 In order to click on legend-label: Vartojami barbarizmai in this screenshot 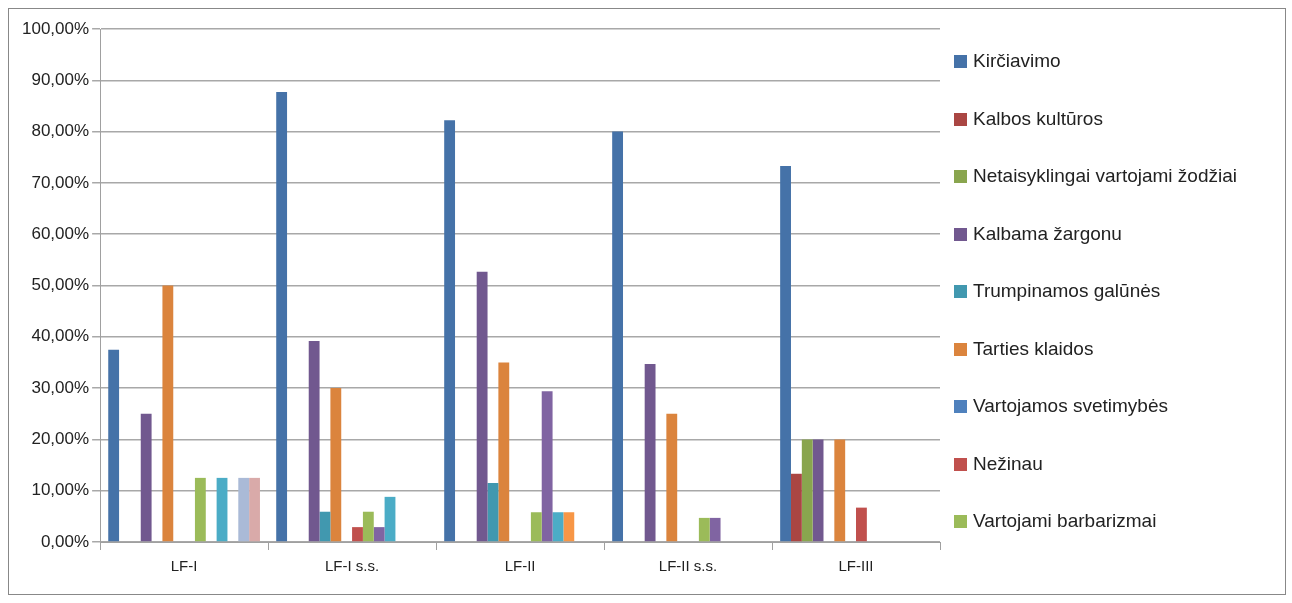, I will do `click(1065, 521)`.